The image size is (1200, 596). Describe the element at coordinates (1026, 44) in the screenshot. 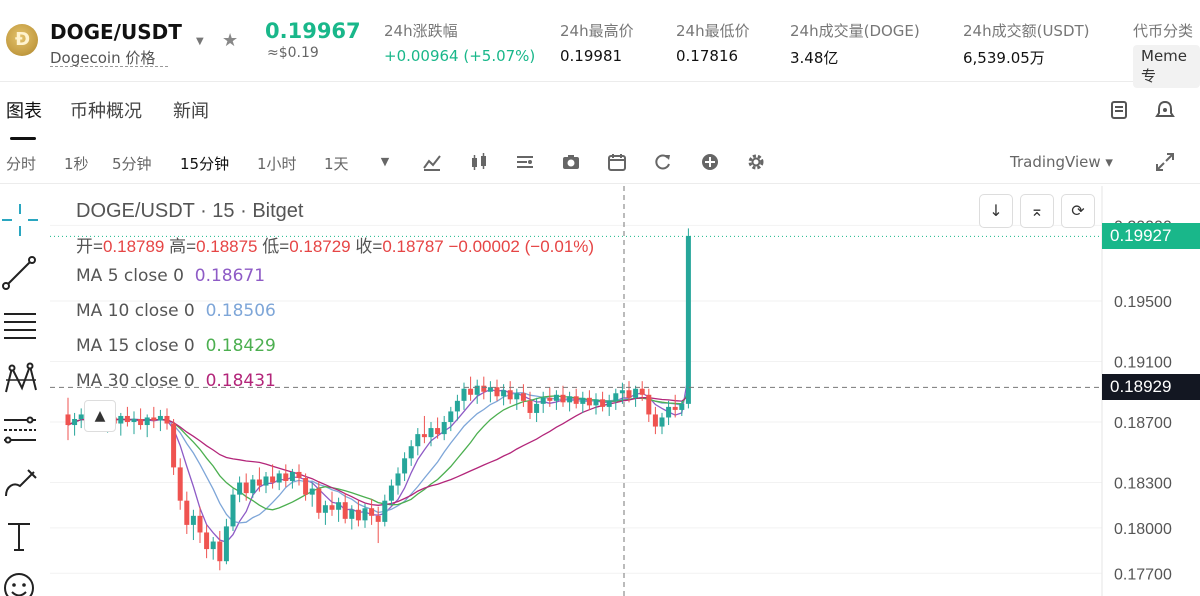

I see `stat-24h-turnover: 24h成交额(USDT) 6,539.05万` at that location.